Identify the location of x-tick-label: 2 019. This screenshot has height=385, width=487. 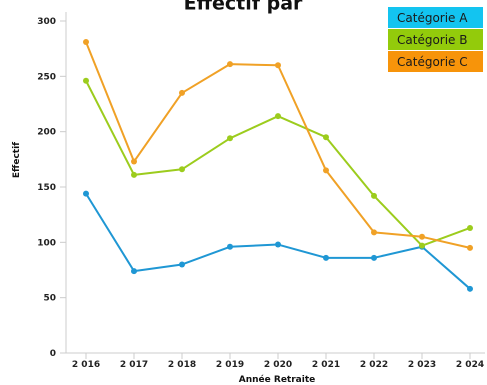
(230, 365).